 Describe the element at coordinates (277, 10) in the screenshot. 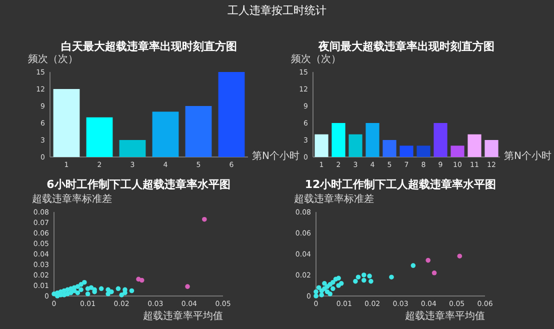

I see `text: 工人违章按工时统计` at that location.